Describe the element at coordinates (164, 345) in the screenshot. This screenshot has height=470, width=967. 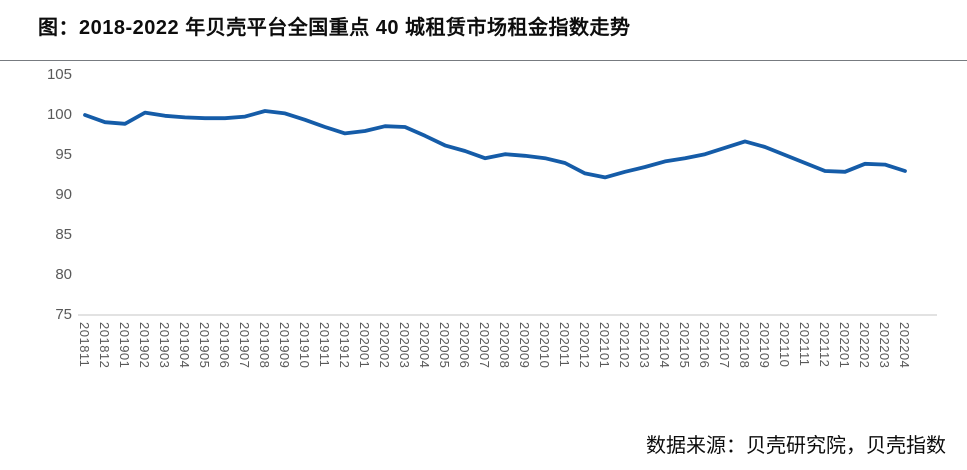
I see `x-tick-label: 201903` at that location.